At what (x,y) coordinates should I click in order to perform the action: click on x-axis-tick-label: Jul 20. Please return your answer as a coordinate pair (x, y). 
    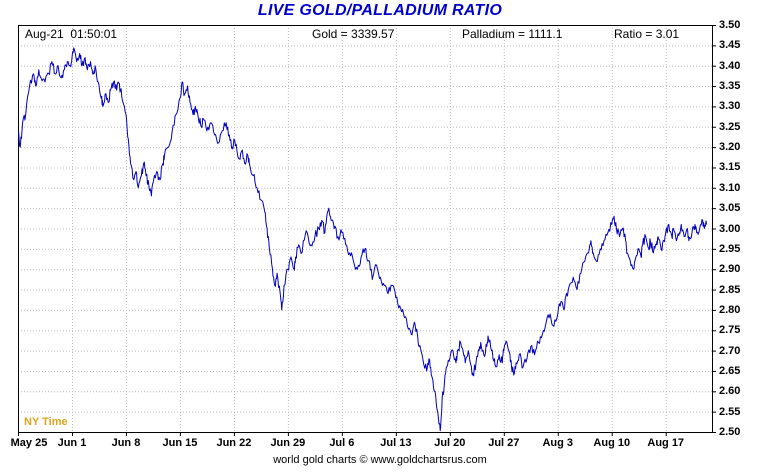
    Looking at the image, I should click on (450, 443).